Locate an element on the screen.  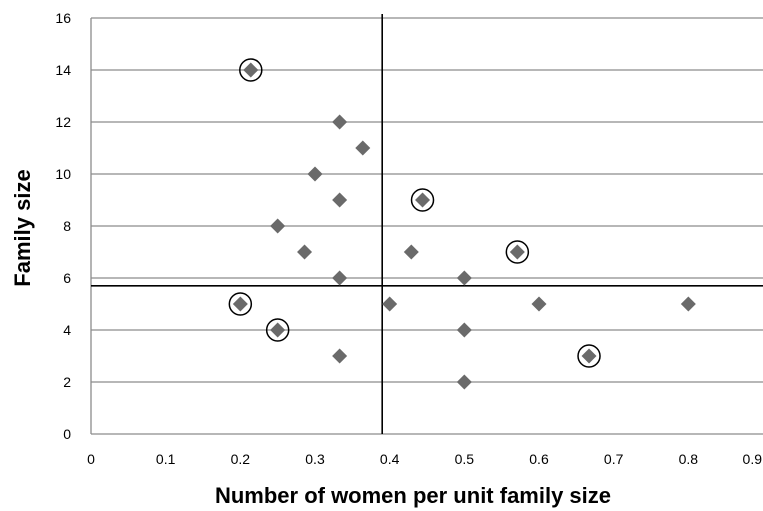
y-tick-label: 10 is located at coordinates (63, 174).